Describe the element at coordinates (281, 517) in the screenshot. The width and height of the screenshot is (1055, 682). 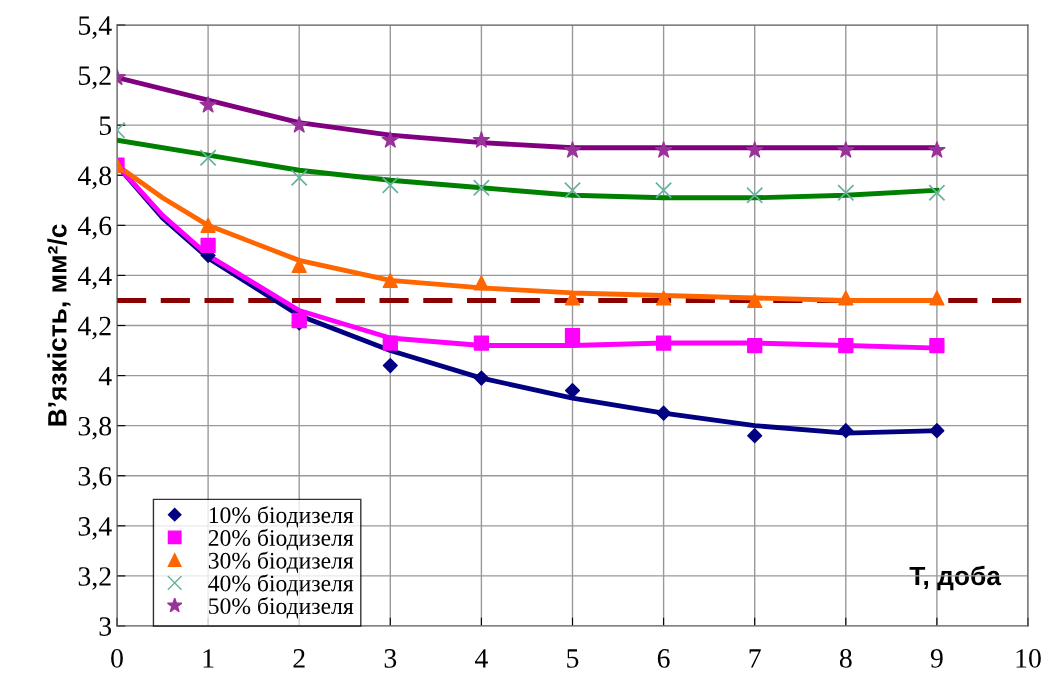
I see `legend-label: 10% біодизеля` at that location.